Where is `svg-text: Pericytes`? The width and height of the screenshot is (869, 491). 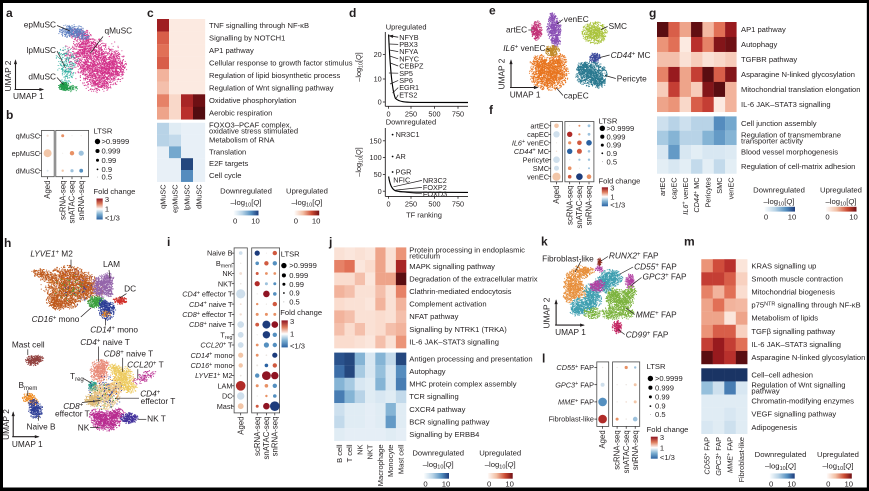
svg-text: Pericytes is located at coordinates (708, 192).